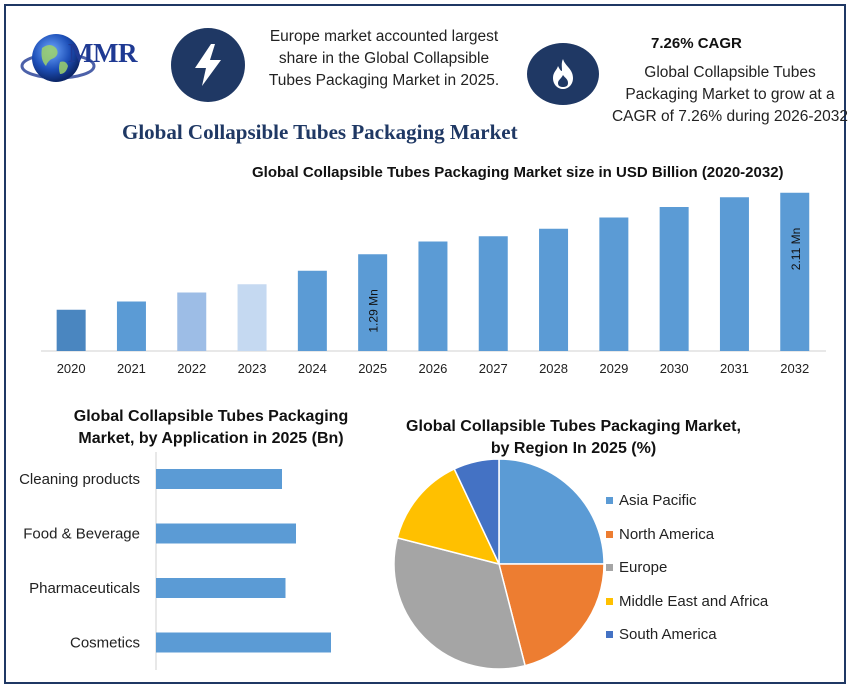 Image resolution: width=850 pixels, height=688 pixels. What do you see at coordinates (614, 284) in the screenshot?
I see `bar-2029` at bounding box center [614, 284].